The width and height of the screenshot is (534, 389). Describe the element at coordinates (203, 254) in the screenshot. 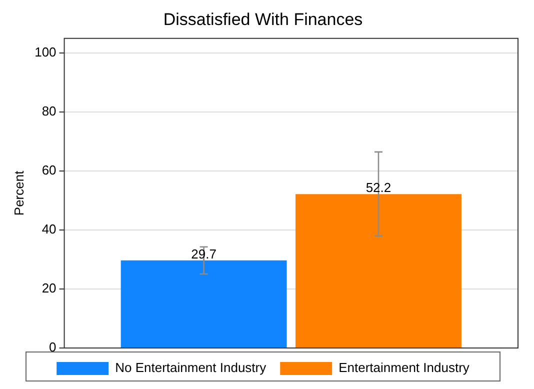

I see `data-label: 29.7` at that location.